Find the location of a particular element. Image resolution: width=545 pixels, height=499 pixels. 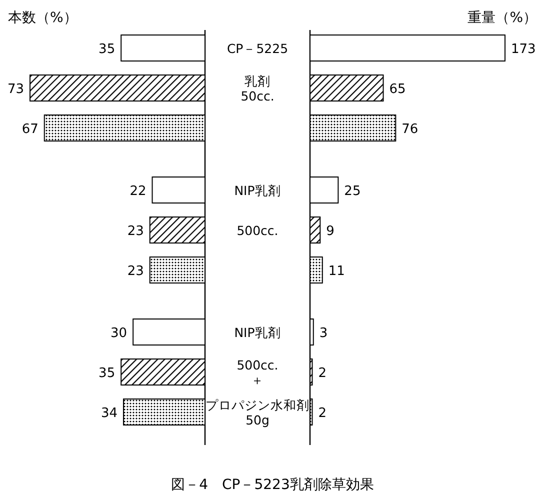

y-tick-label: プロパジン水和剤 50g is located at coordinates (258, 413).